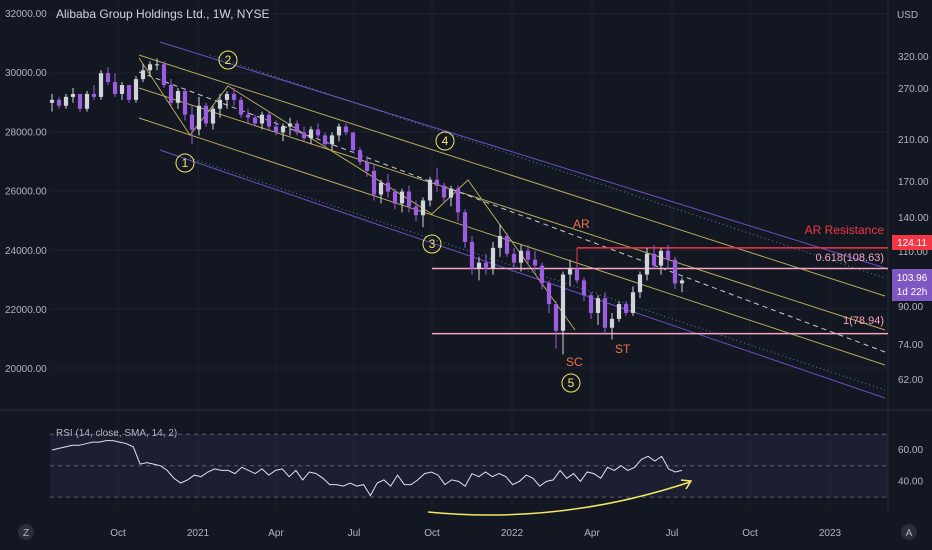  I want to click on timezone-button, so click(26, 532).